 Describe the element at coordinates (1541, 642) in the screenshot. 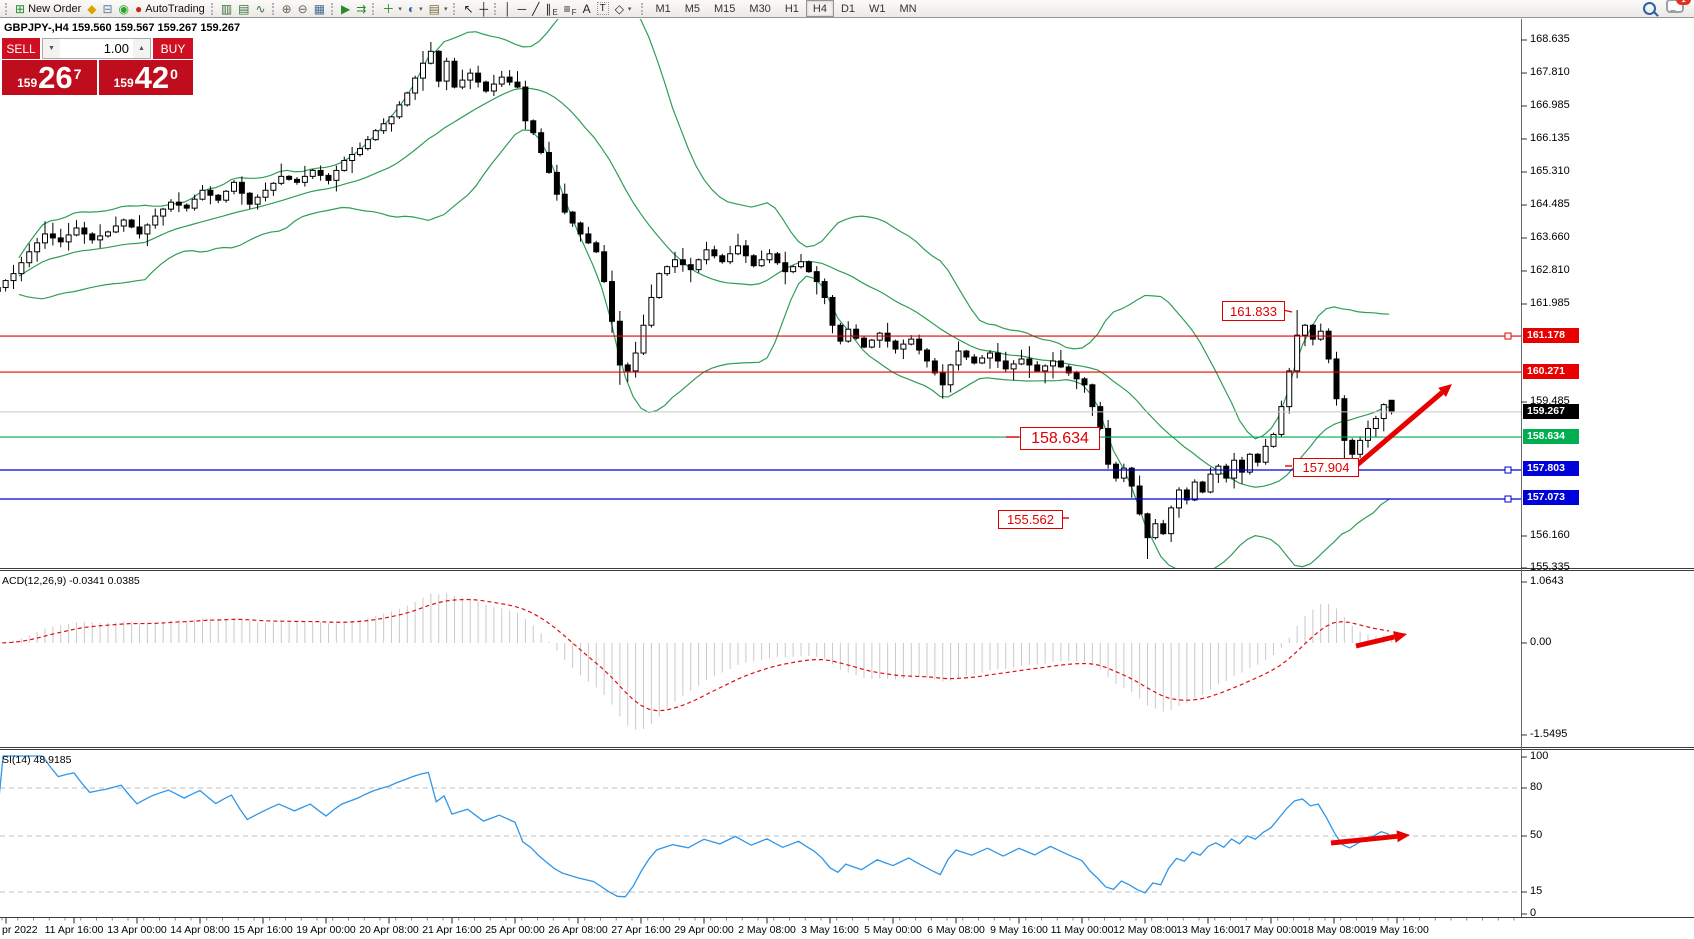

I see `price-tick-label: 0.00` at that location.